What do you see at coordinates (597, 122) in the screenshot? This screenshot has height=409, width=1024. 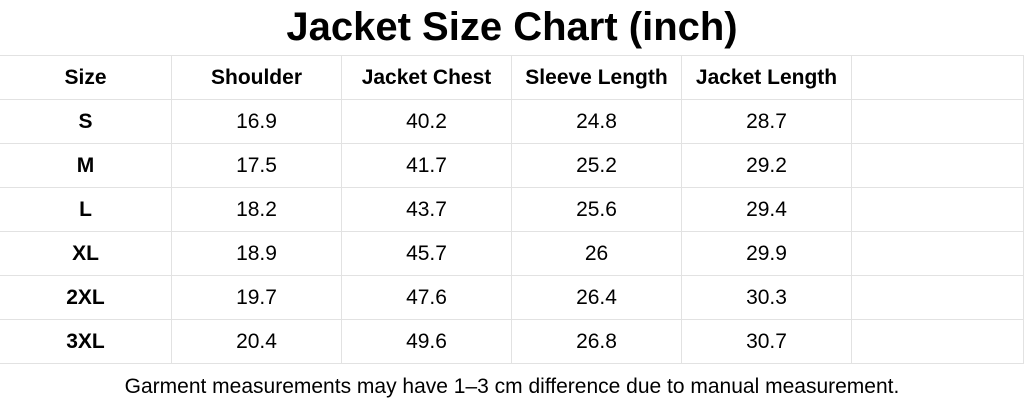 I see `value-cell: 24.8` at bounding box center [597, 122].